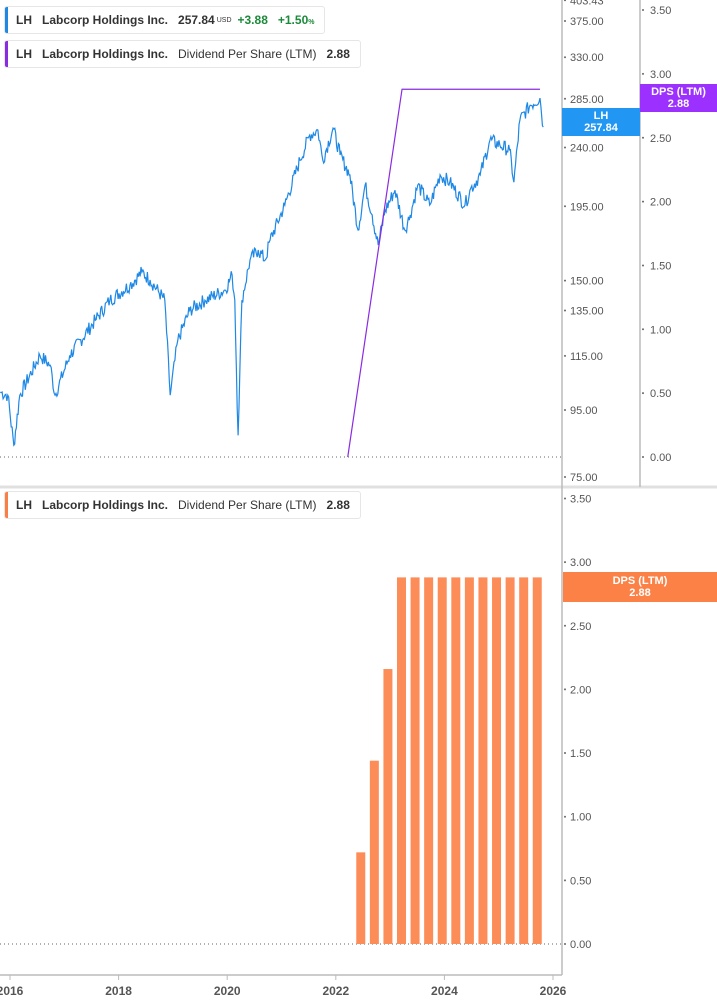  What do you see at coordinates (296, 20) in the screenshot?
I see `legend-change-pct: +1.50%` at bounding box center [296, 20].